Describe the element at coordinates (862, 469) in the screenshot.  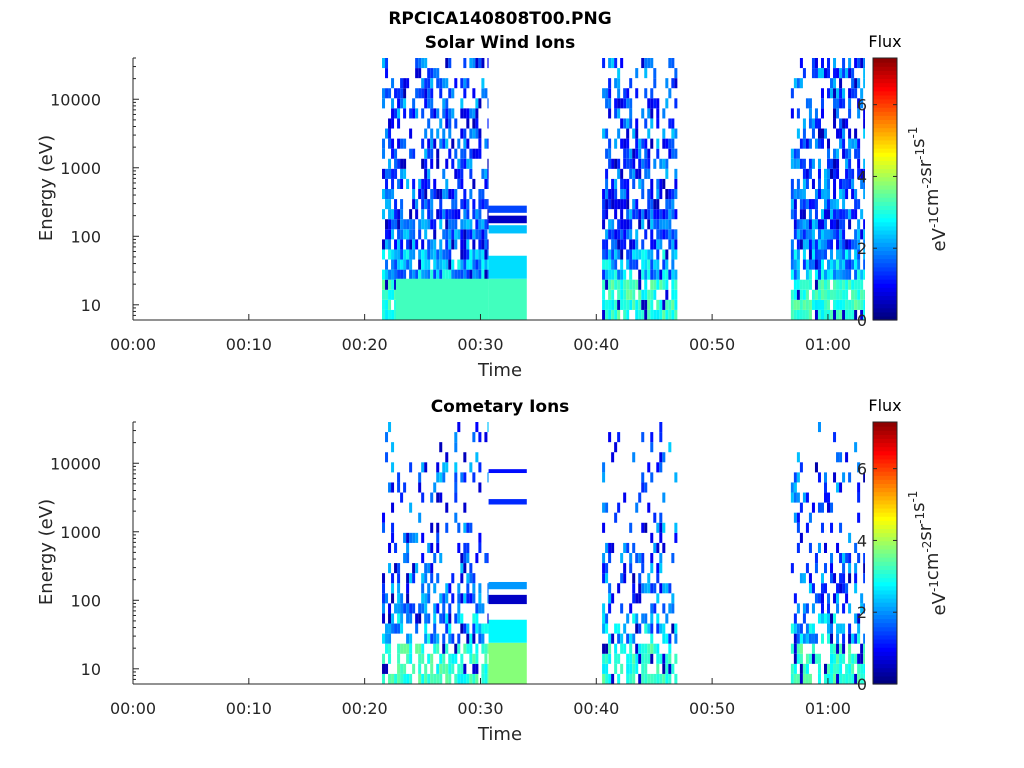
I see `colorbar-tick-label: 6` at that location.